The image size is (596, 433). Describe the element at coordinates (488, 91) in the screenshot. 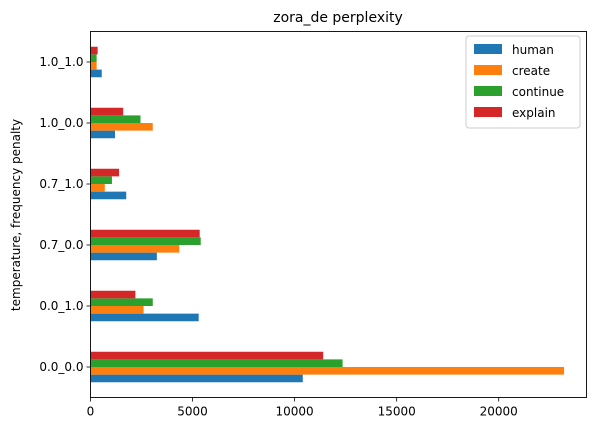

I see `legend-swatch-continue` at that location.